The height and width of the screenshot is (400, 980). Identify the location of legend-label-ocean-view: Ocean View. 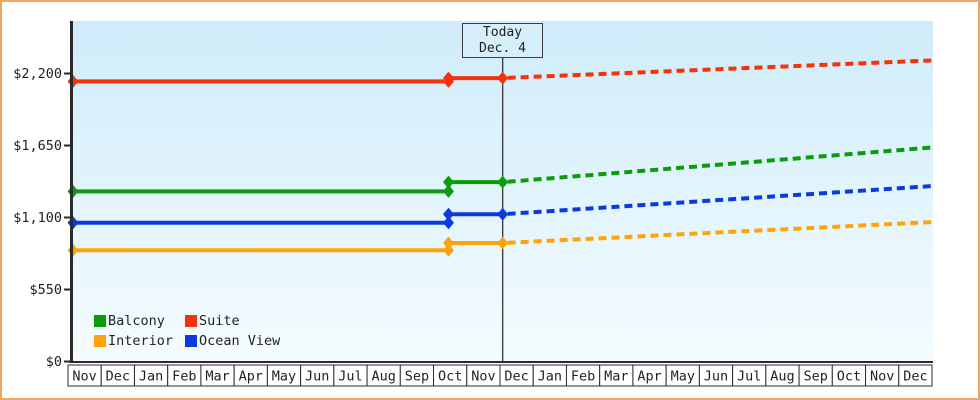
(240, 340).